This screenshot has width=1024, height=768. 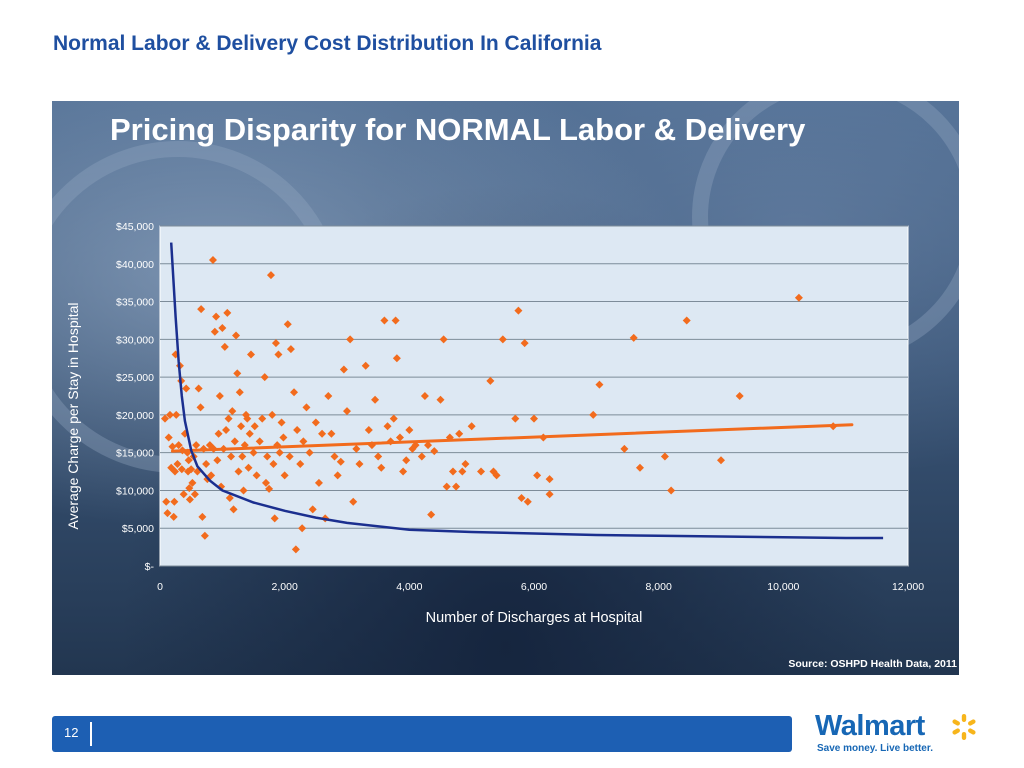 I want to click on y-tick-label: $45,000, so click(x=135, y=227).